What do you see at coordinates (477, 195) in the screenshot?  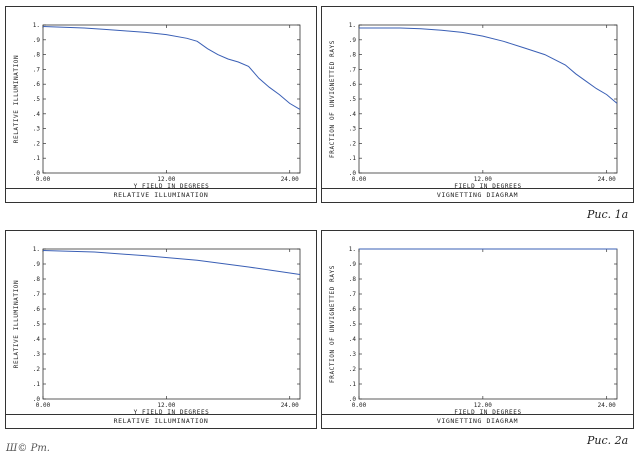 I see `chart-caption-2: VIGNETTING DIAGRAM` at bounding box center [477, 195].